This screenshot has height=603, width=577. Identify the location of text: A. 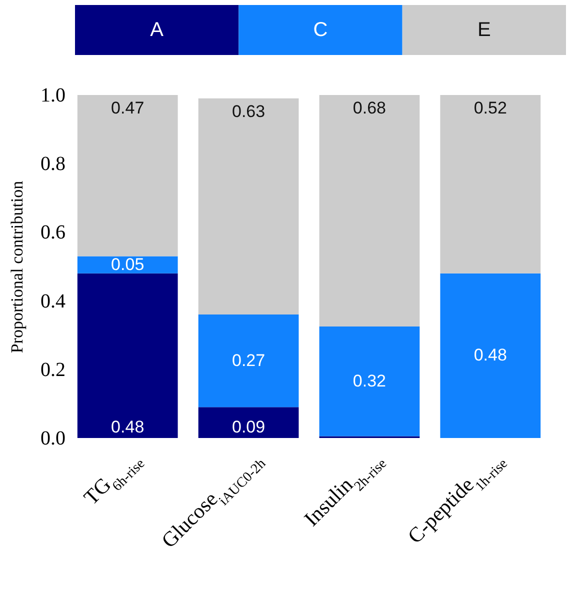
(157, 30).